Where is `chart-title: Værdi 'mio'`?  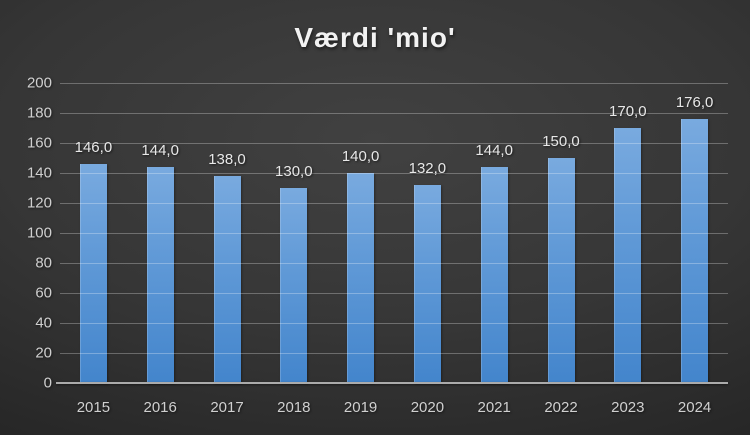
chart-title: Værdi 'mio' is located at coordinates (375, 37).